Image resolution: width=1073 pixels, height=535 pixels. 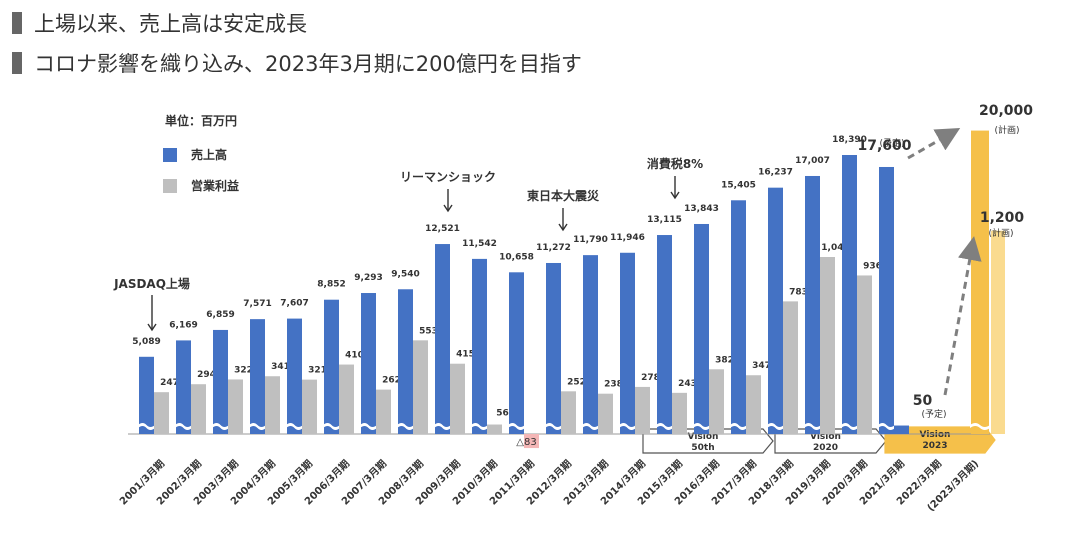 What do you see at coordinates (664, 220) in the screenshot?
I see `sales-value-label: 13,115` at bounding box center [664, 220].